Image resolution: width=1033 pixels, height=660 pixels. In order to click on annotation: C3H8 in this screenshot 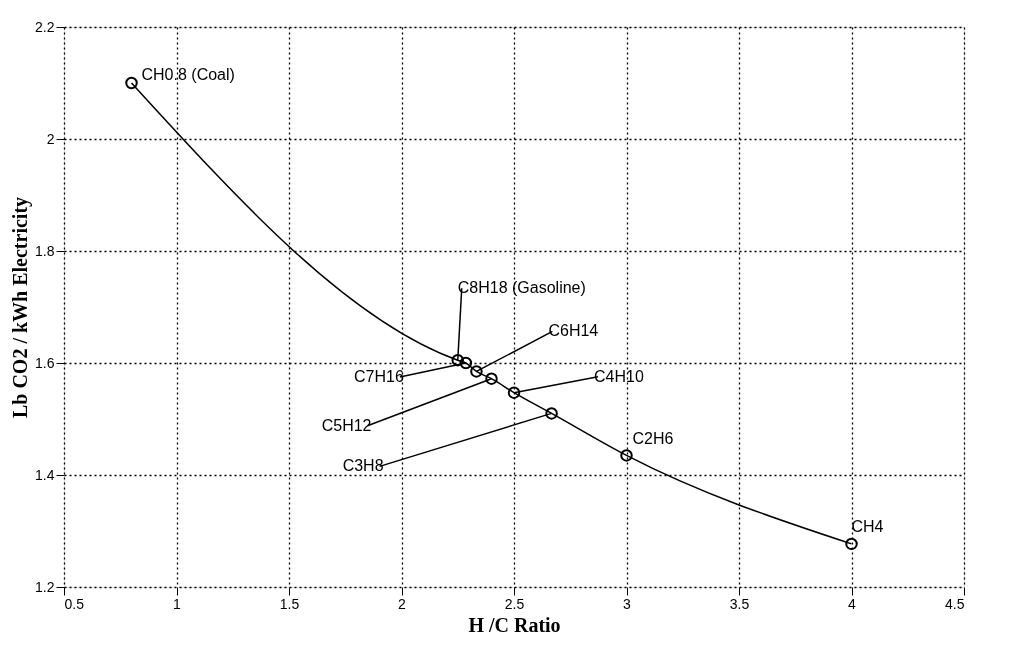, I will do `click(363, 466)`.